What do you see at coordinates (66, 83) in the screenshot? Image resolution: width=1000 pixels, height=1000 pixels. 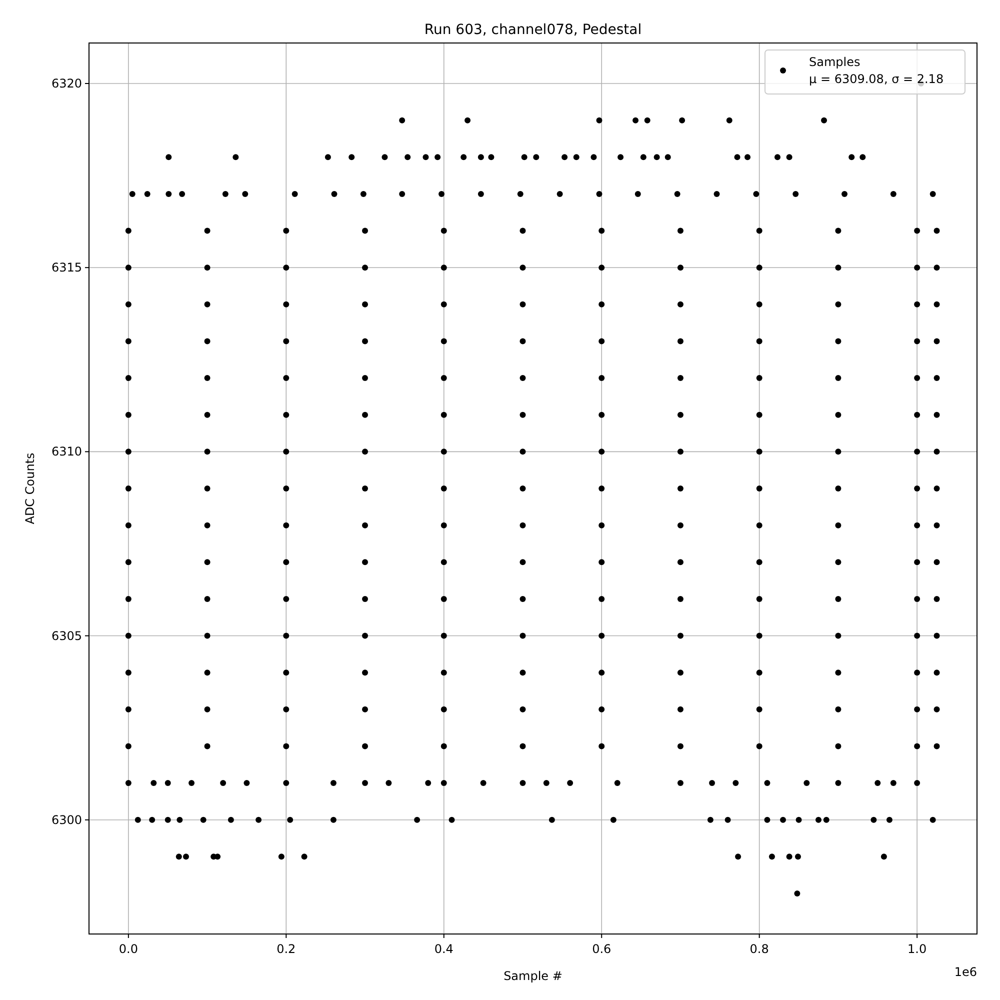 I see `y-tick-label: 6320` at bounding box center [66, 83].